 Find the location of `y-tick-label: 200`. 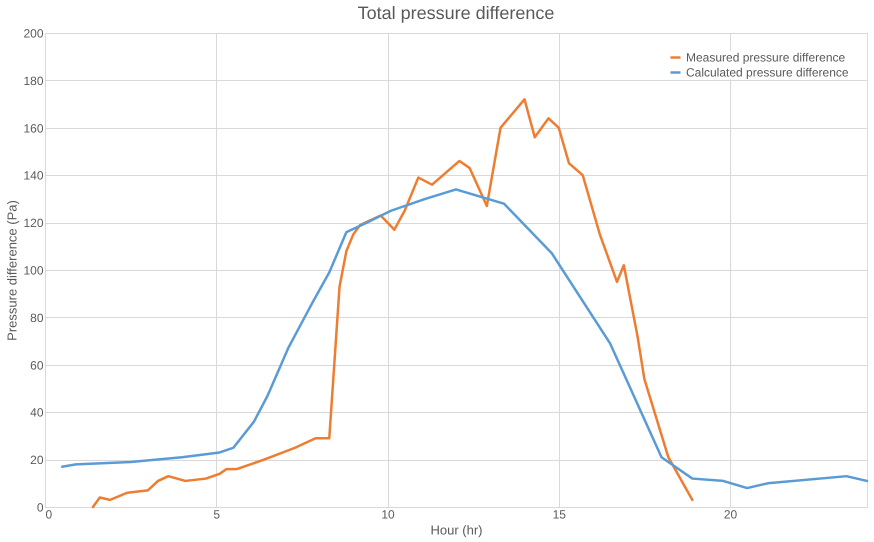

y-tick-label: 200 is located at coordinates (33, 33).